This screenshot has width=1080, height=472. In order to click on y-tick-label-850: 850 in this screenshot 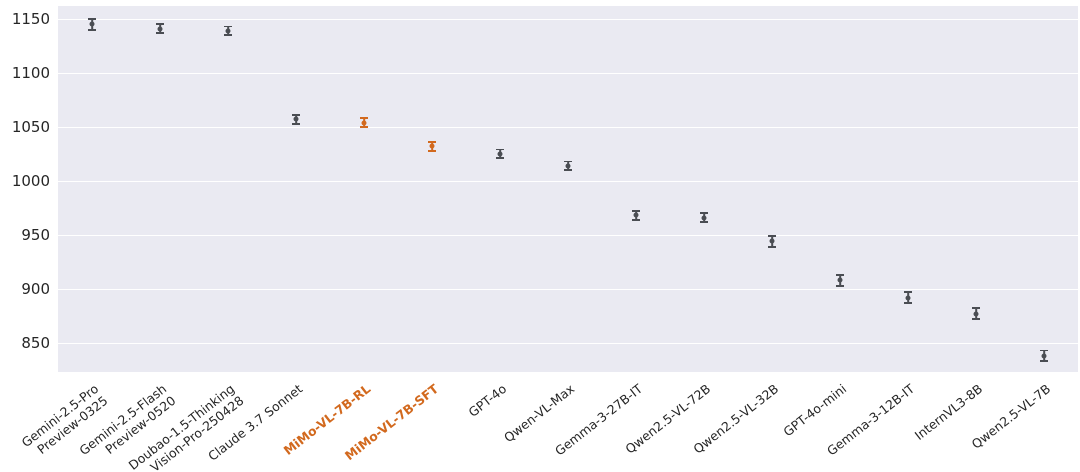, I will do `click(35, 342)`.